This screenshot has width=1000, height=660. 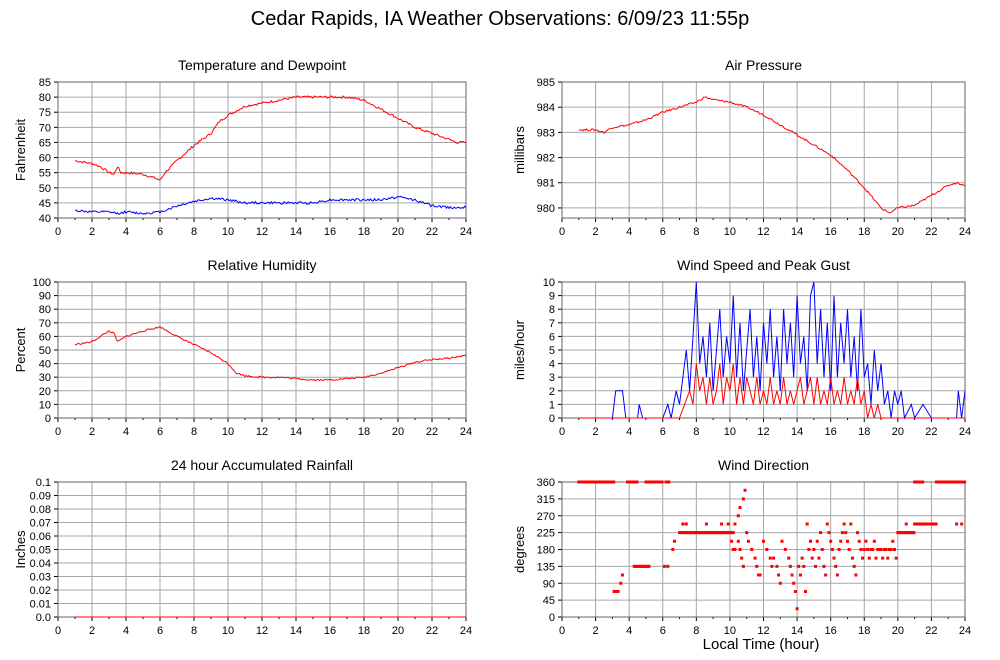 What do you see at coordinates (546, 83) in the screenshot?
I see `y-tick-label: 985` at bounding box center [546, 83].